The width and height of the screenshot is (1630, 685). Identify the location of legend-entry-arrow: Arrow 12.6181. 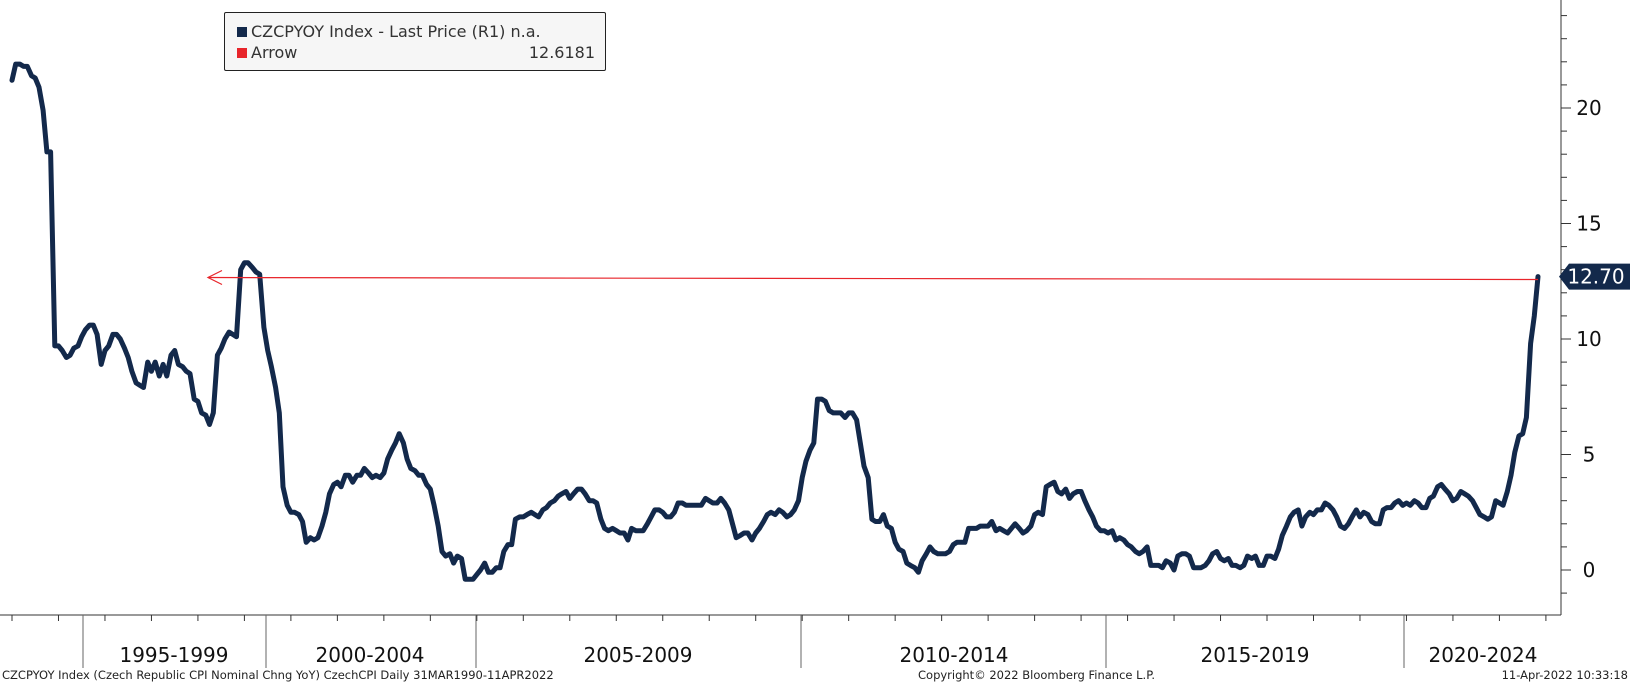
(416, 53).